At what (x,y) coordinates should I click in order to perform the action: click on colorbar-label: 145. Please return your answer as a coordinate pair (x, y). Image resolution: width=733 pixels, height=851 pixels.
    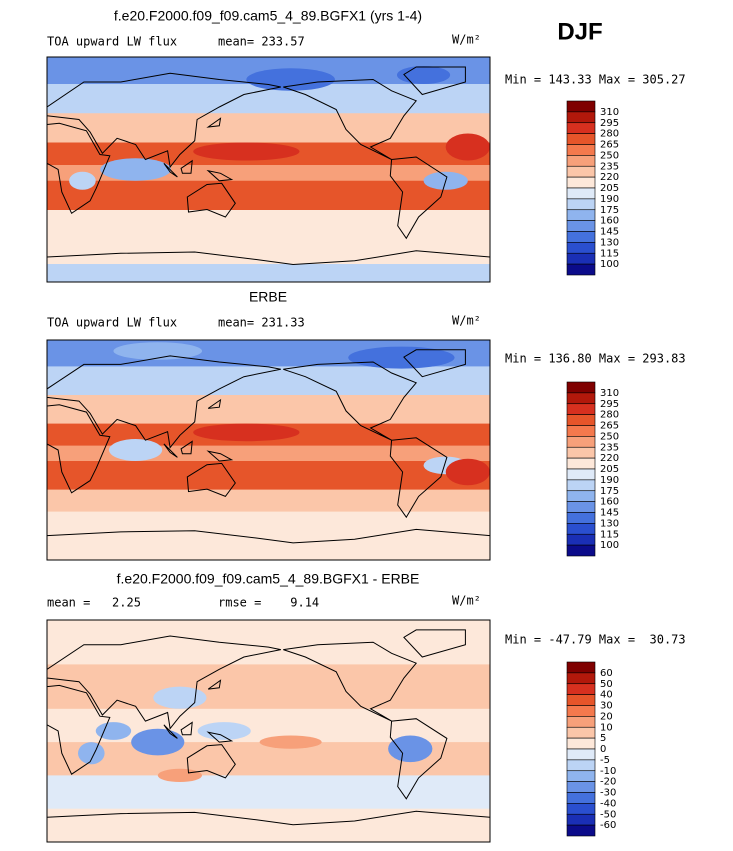
    Looking at the image, I should click on (609, 513).